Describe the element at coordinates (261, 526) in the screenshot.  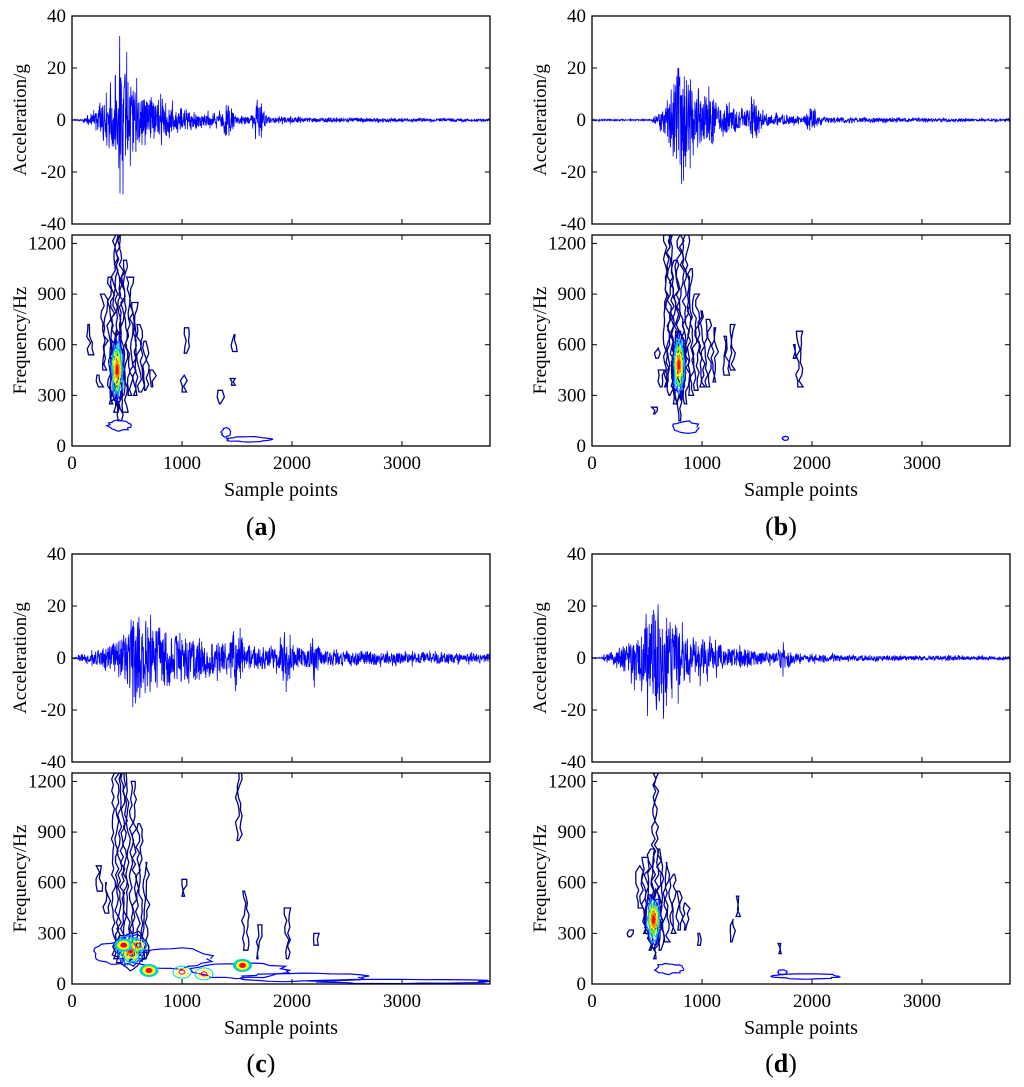
I see `panel-caption-a: (a)` at that location.